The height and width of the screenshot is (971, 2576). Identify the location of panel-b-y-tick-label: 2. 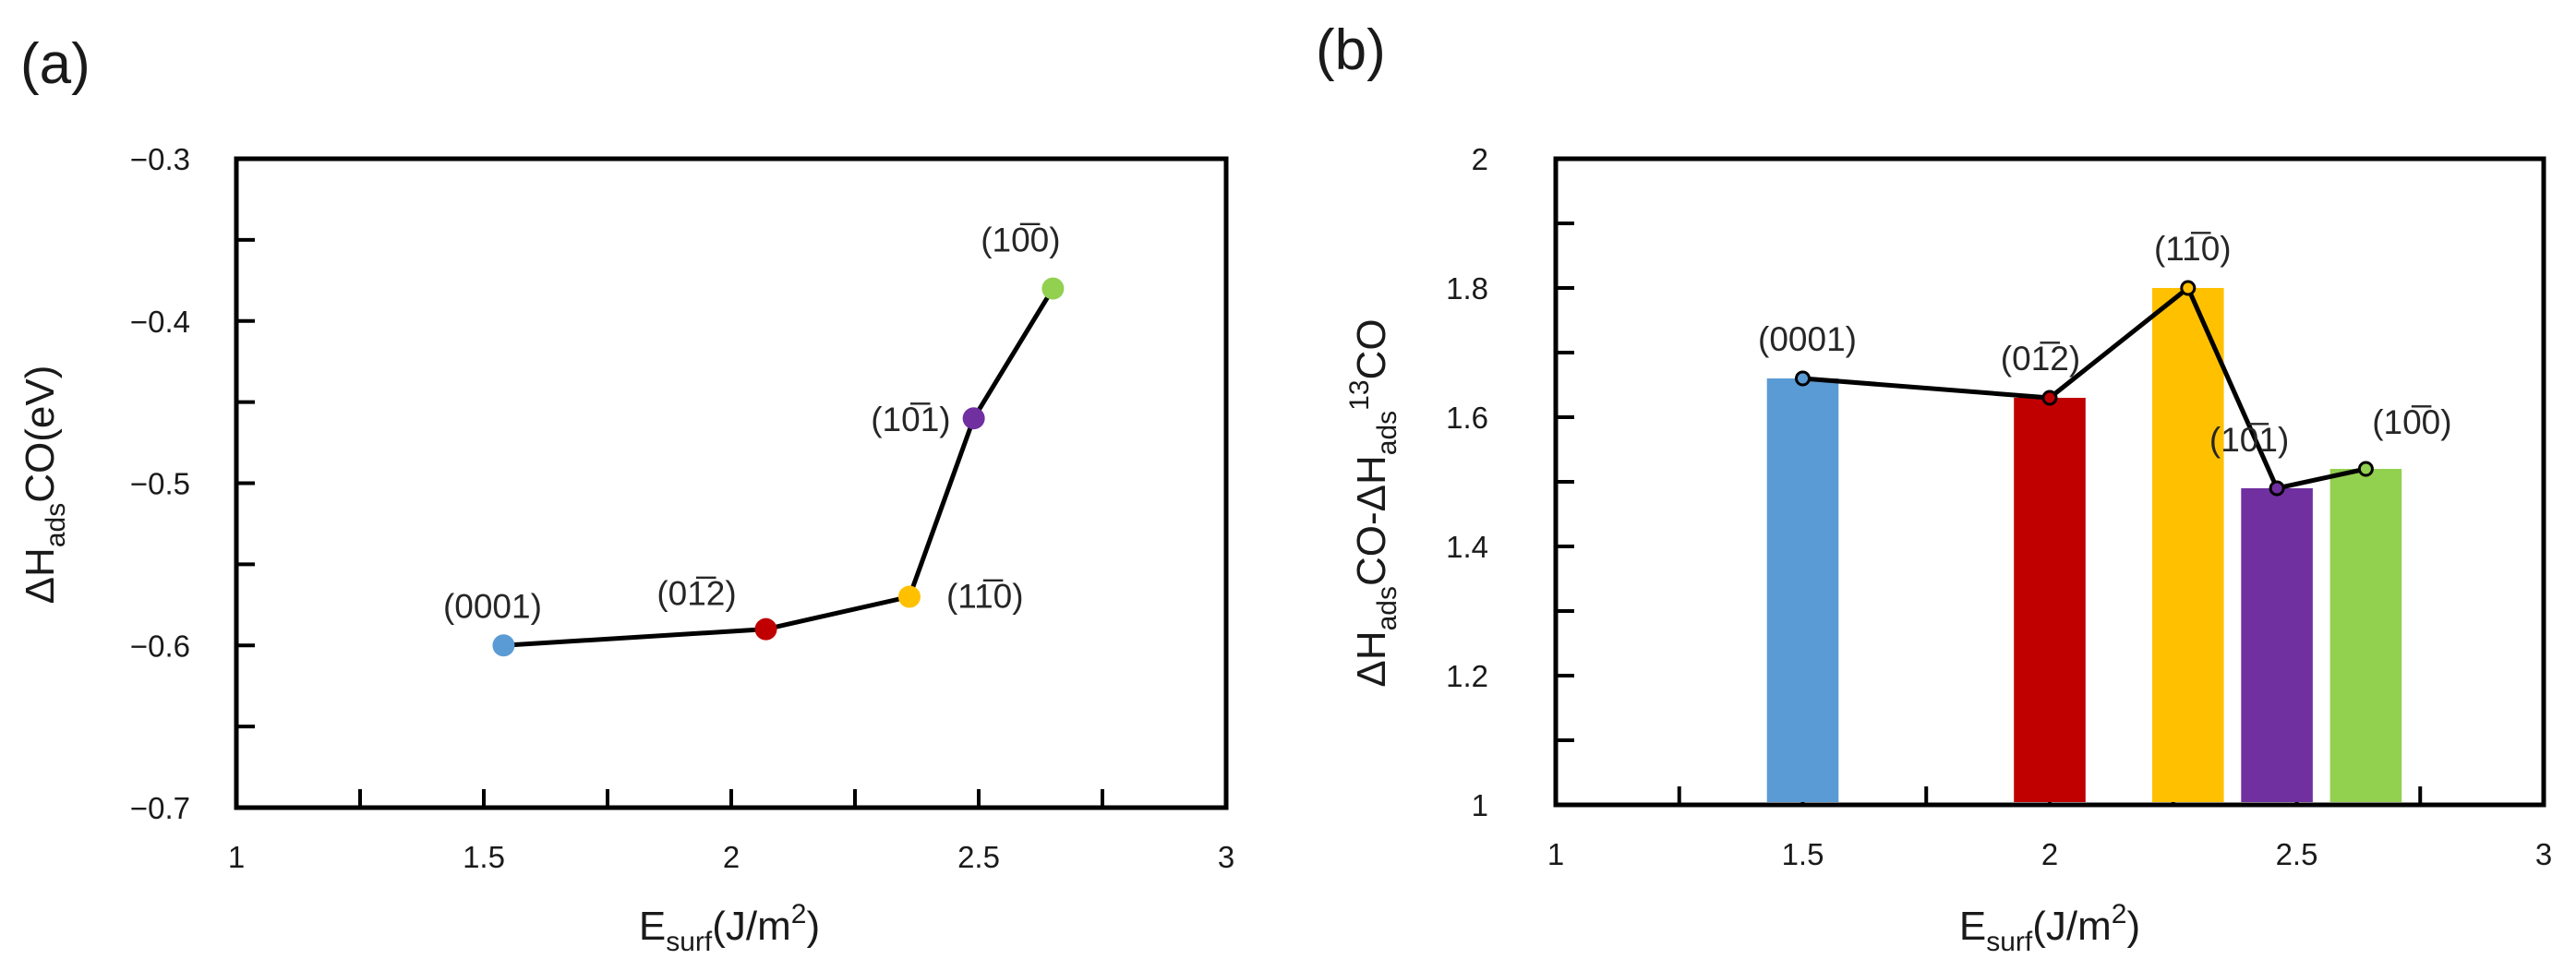
(1480, 159).